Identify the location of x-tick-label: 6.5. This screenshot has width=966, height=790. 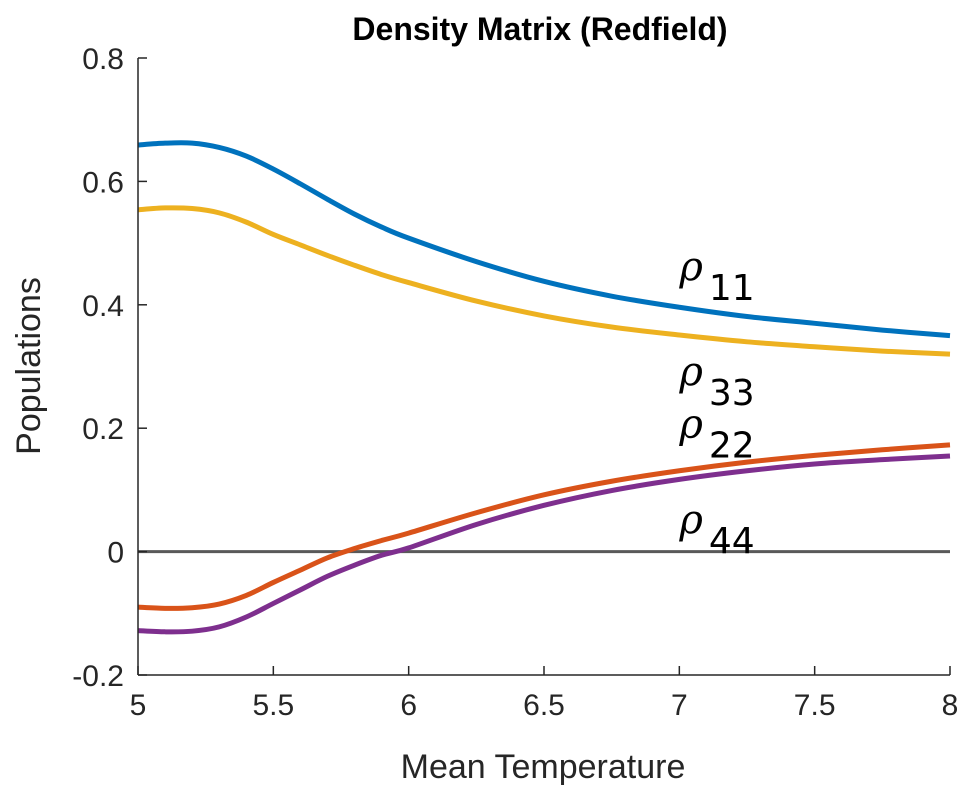
(544, 705).